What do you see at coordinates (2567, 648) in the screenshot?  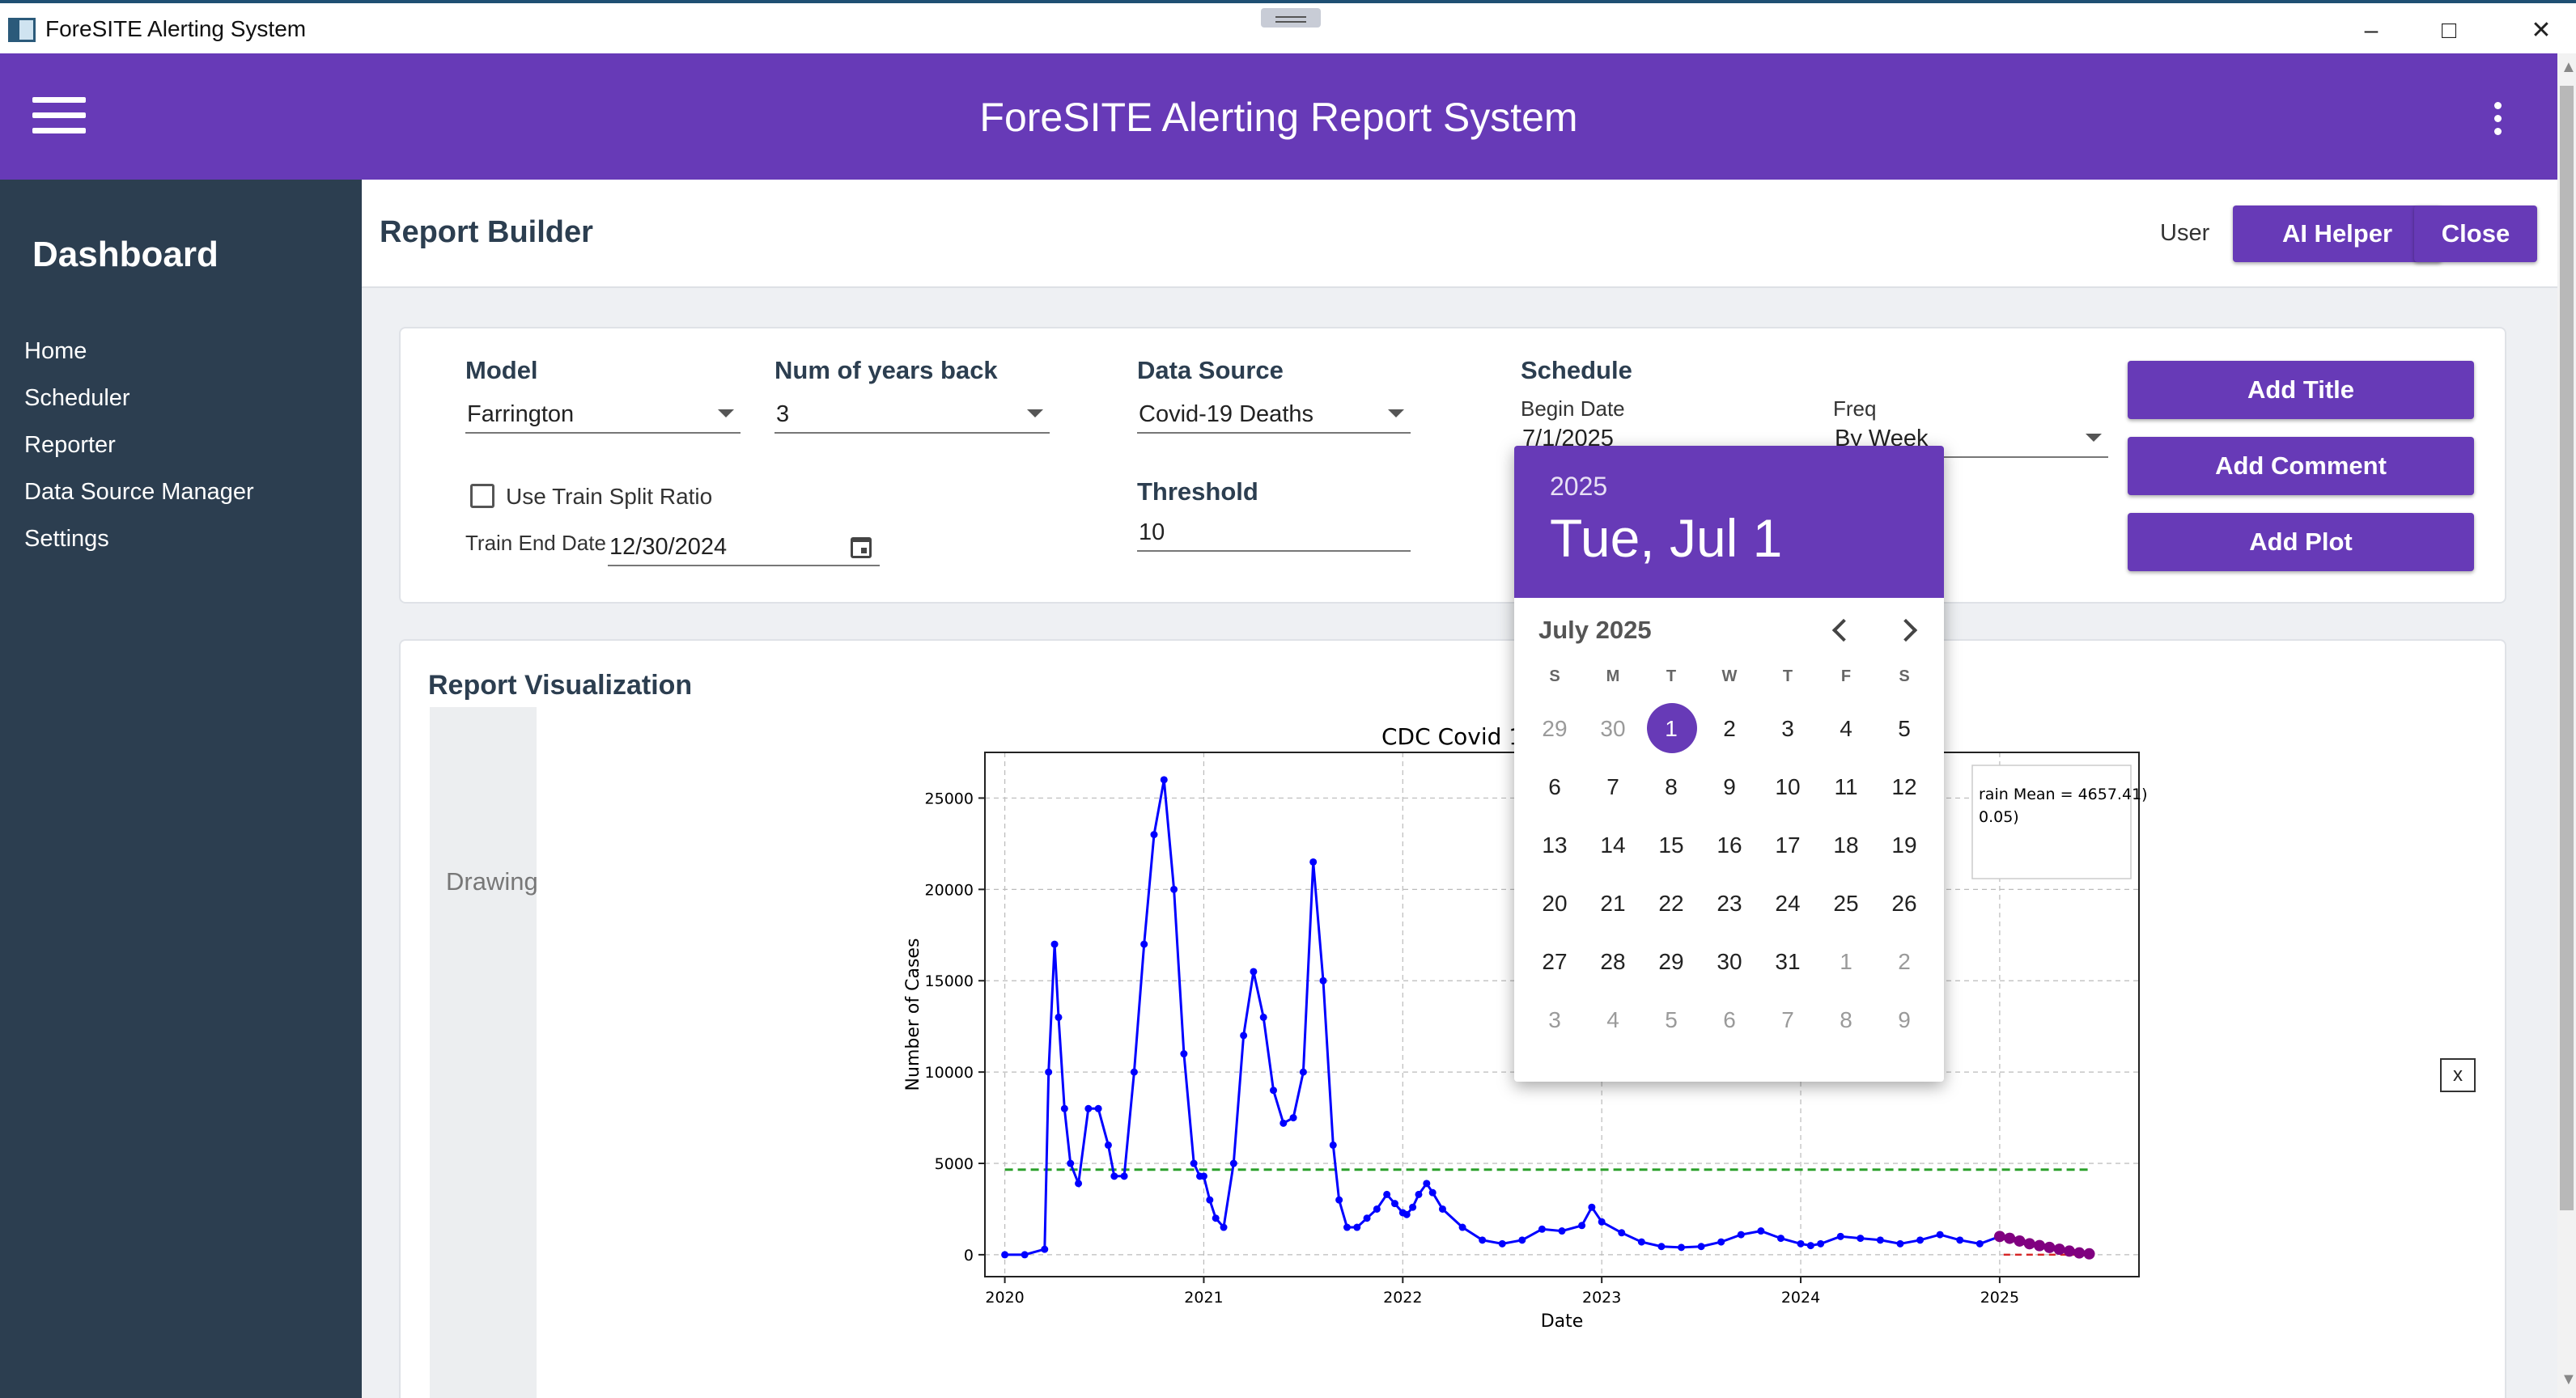 I see `scrollbar-thumb` at bounding box center [2567, 648].